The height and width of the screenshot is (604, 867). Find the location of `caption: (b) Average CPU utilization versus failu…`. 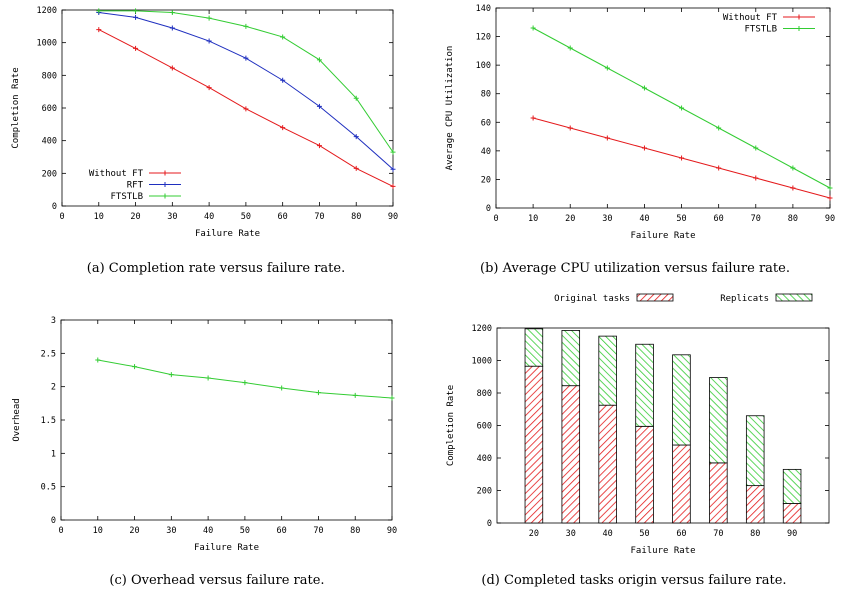

caption: (b) Average CPU utilization versus failu… is located at coordinates (635, 268).